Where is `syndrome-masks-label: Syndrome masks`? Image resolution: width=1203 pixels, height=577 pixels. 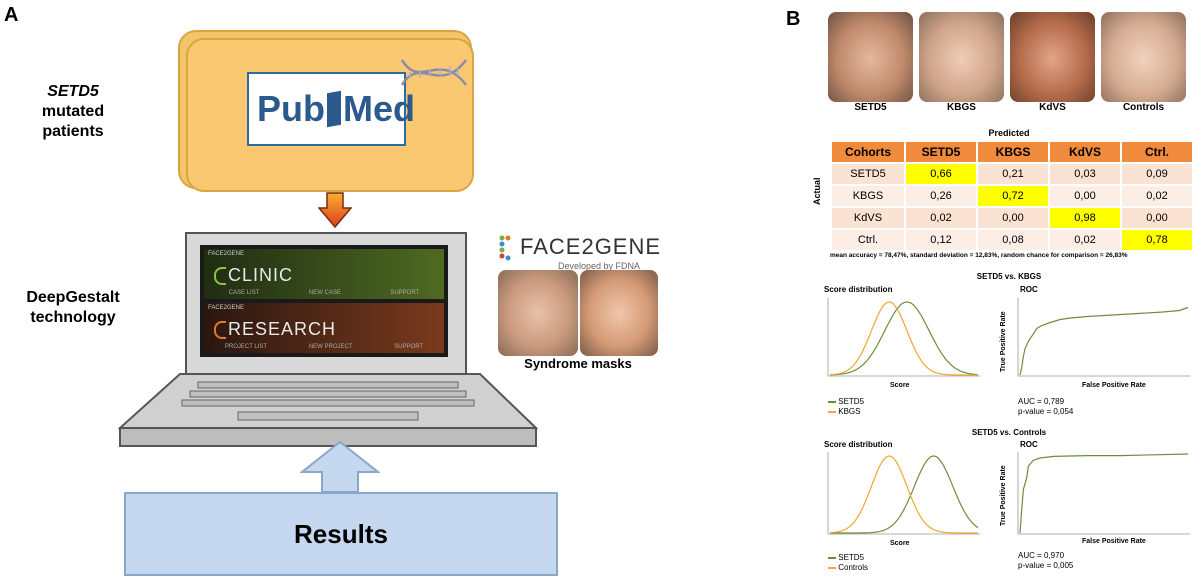 syndrome-masks-label: Syndrome masks is located at coordinates (578, 363).